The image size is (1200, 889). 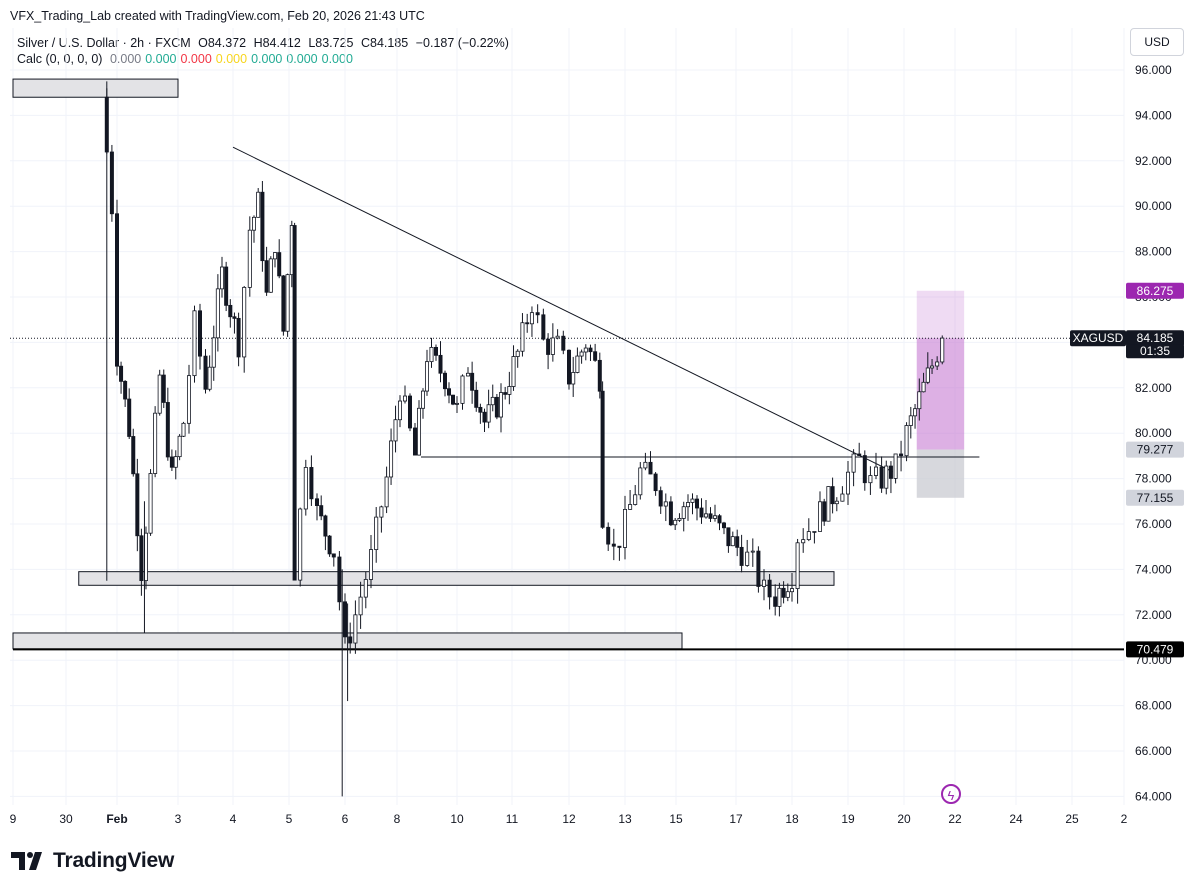 What do you see at coordinates (848, 819) in the screenshot?
I see `x-axis-tick-label: 19` at bounding box center [848, 819].